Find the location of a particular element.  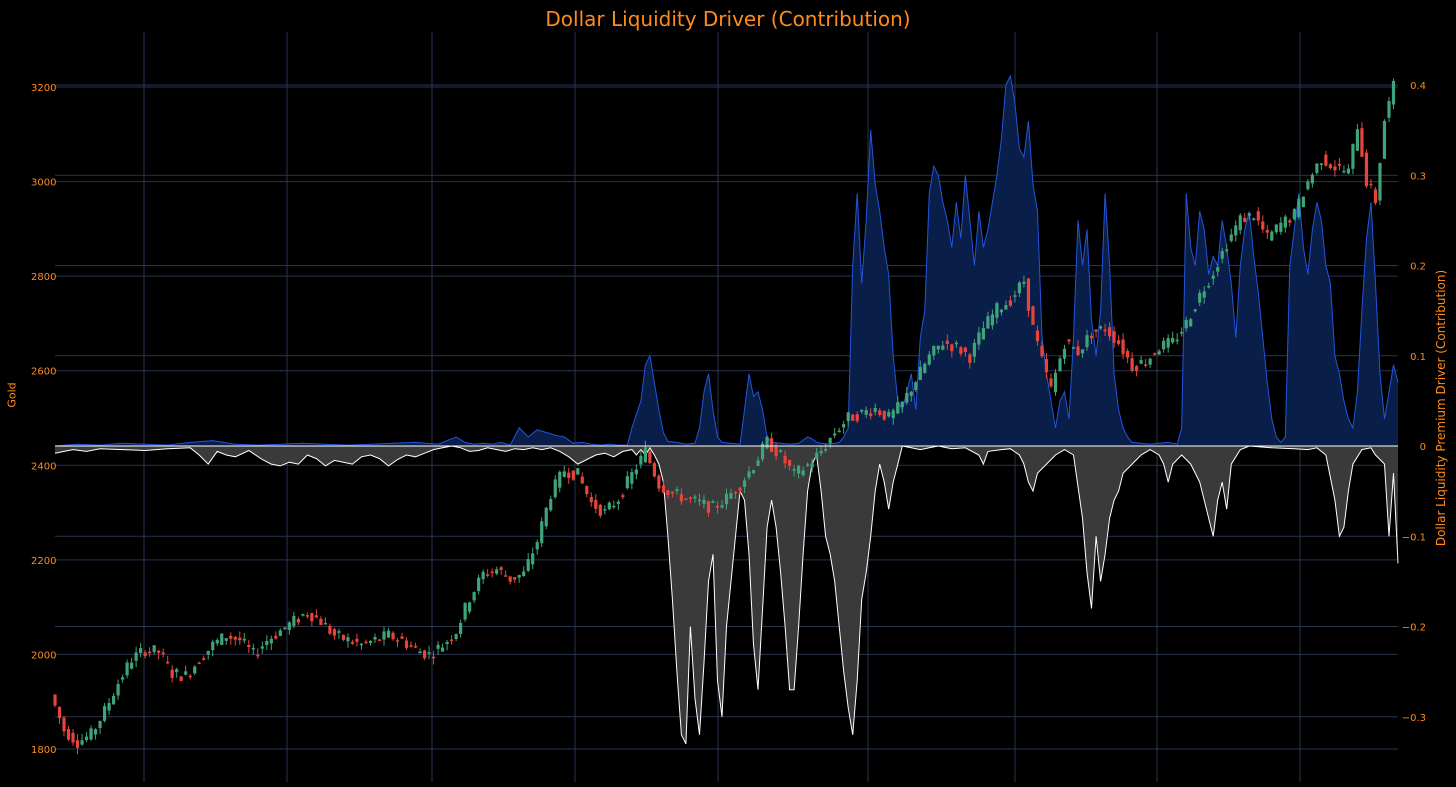

left-tick-label: 2000 is located at coordinates (43, 655).